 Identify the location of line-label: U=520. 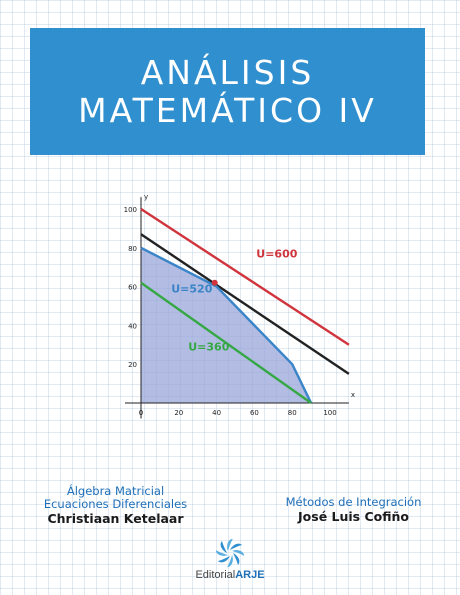
(191, 288).